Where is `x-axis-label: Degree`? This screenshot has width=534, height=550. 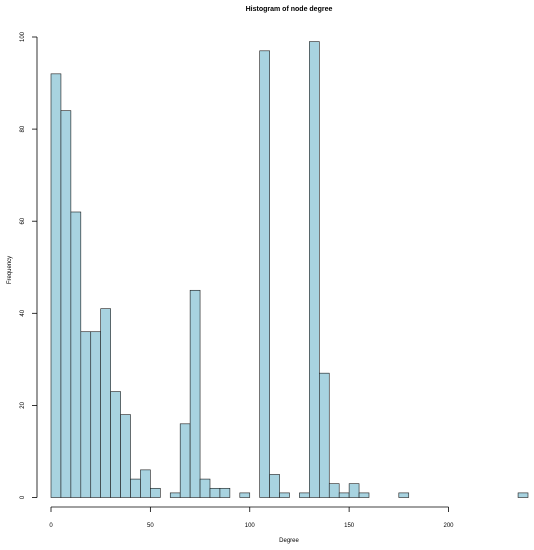 x-axis-label: Degree is located at coordinates (289, 541).